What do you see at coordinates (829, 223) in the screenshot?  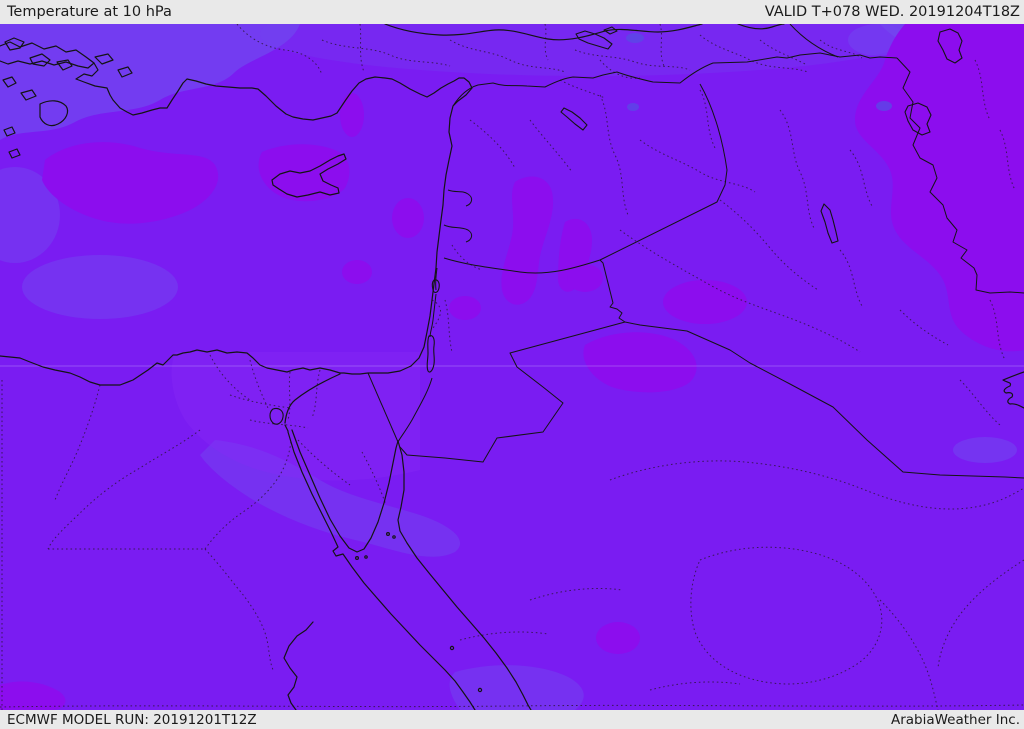 I see `lake-tharthar` at bounding box center [829, 223].